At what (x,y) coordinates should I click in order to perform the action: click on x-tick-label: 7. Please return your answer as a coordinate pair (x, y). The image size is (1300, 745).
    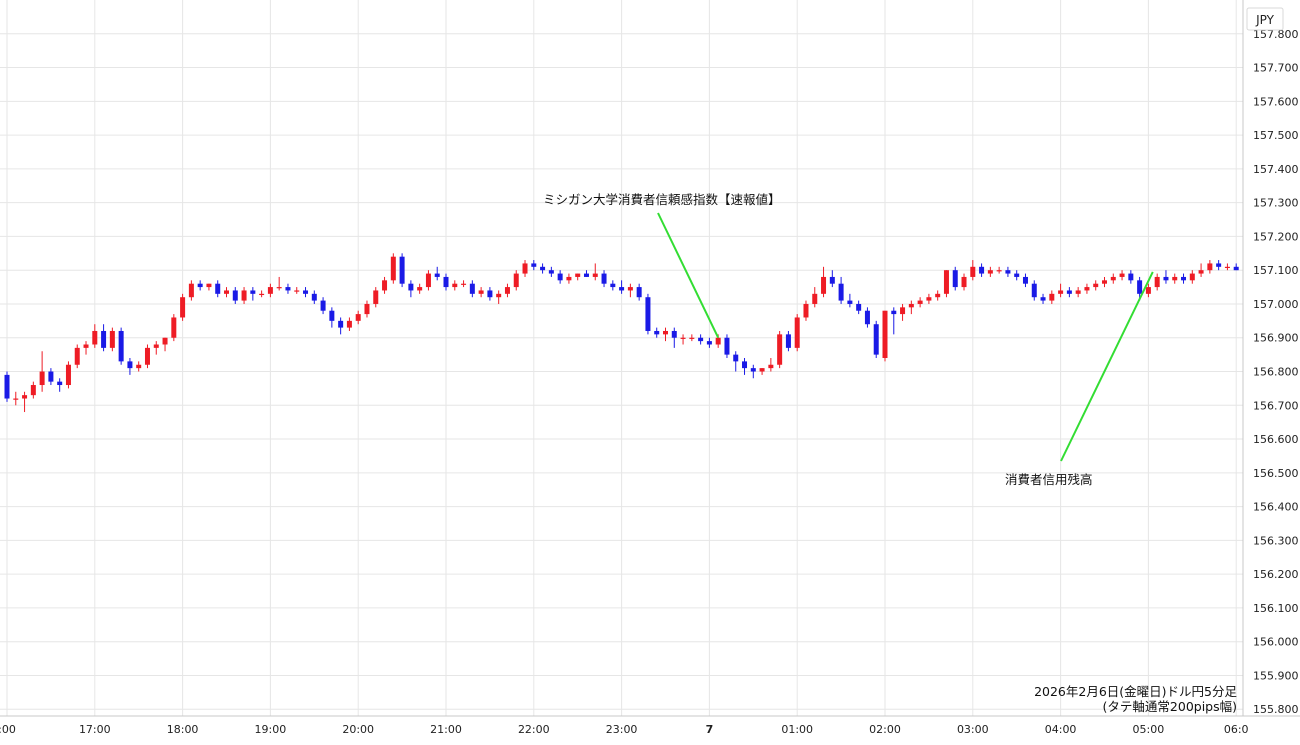
    Looking at the image, I should click on (710, 729).